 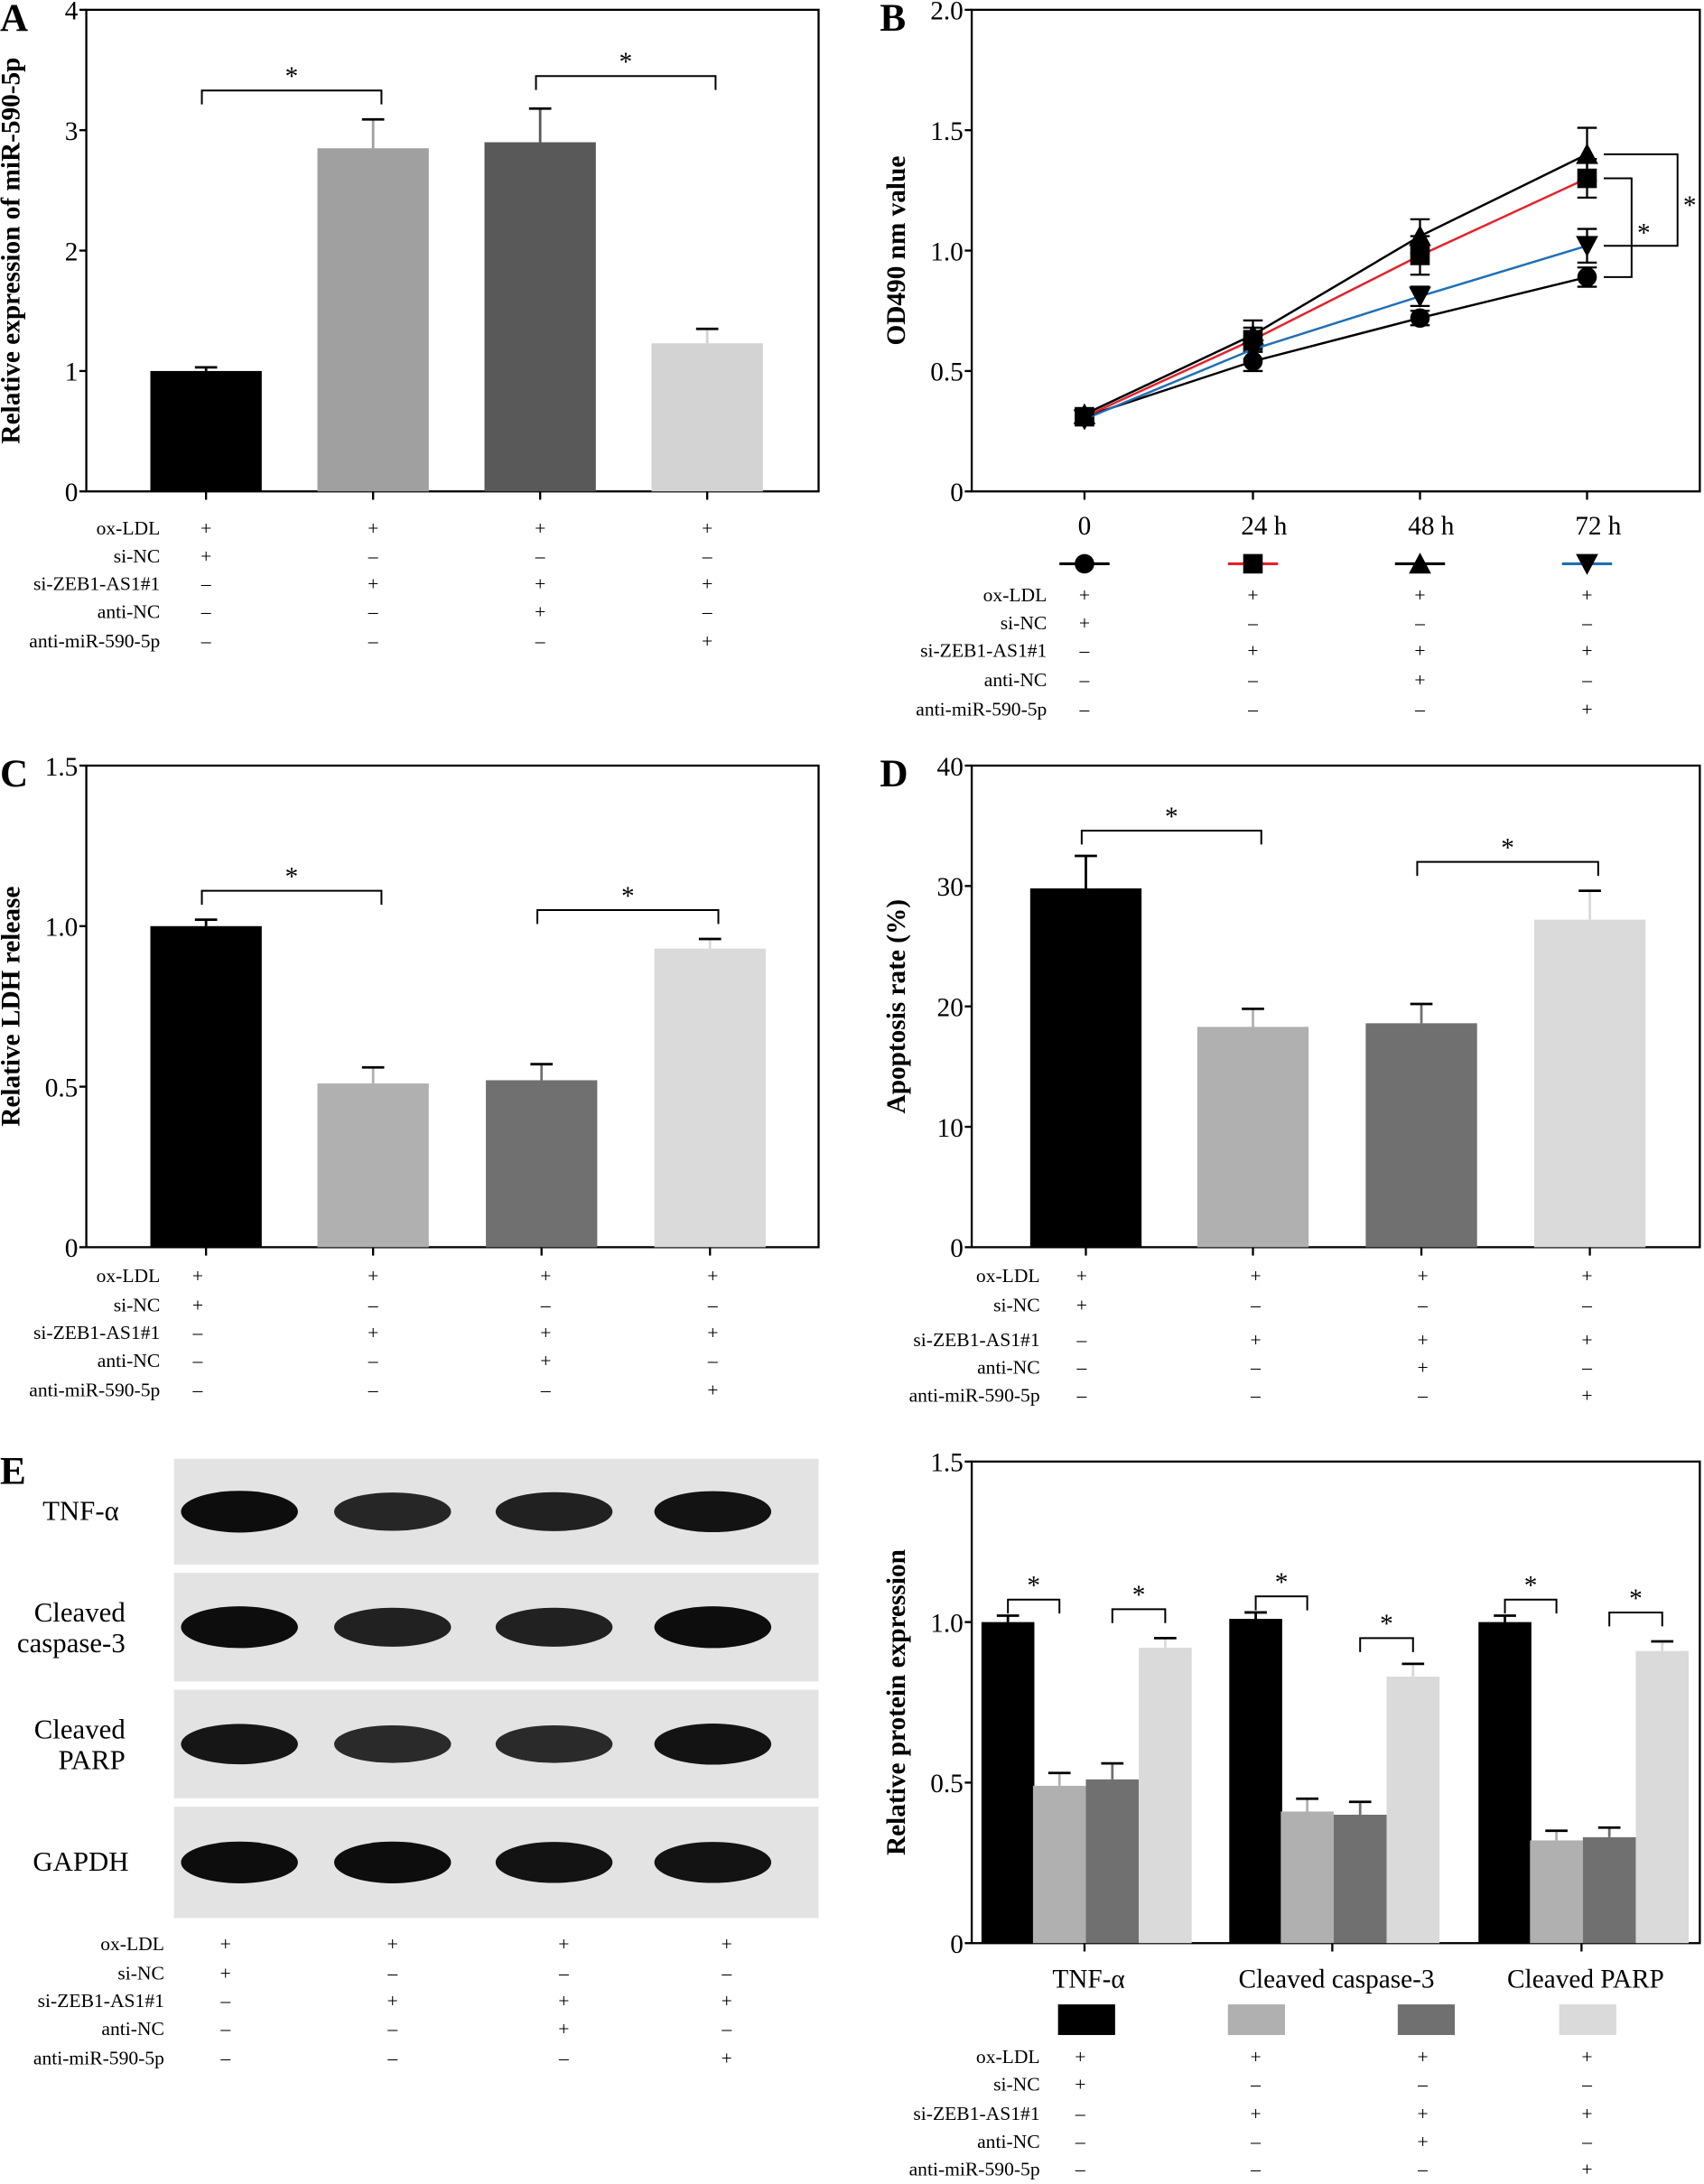 I want to click on panel-a-chart: 0 1 2 3 4 Relative expression of miR-590-5p * *, so click(x=410, y=253).